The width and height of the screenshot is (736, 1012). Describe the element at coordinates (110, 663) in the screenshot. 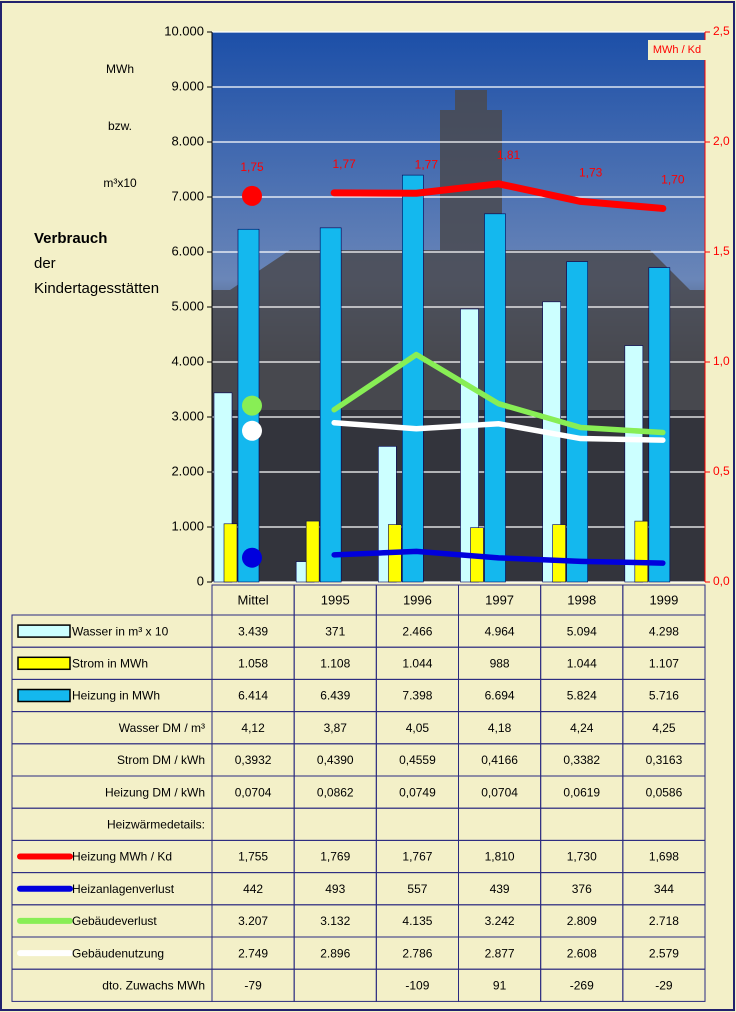

I see `legend-label: Strom in MWh` at that location.